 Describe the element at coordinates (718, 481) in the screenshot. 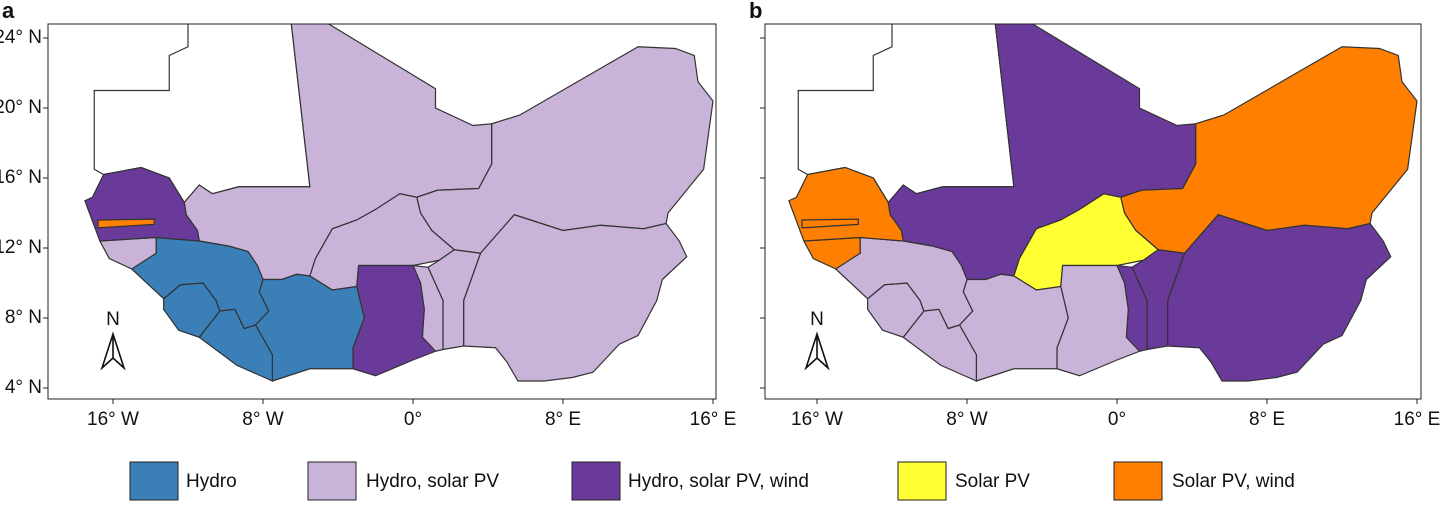

I see `legend-label: Hydro, solar PV, wind` at that location.